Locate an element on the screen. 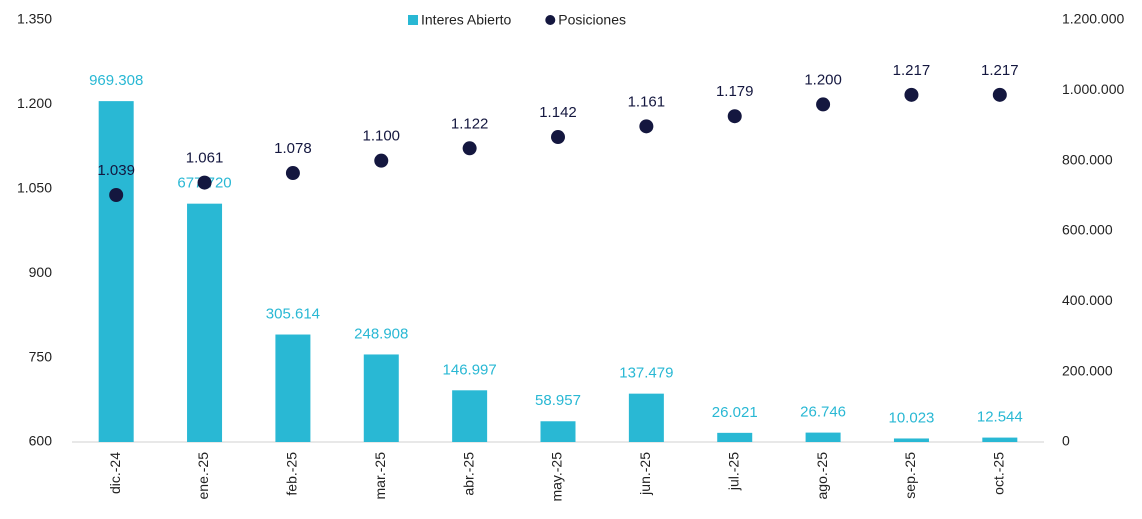 This screenshot has width=1142, height=519. bar-value-label: 305.614 is located at coordinates (293, 313).